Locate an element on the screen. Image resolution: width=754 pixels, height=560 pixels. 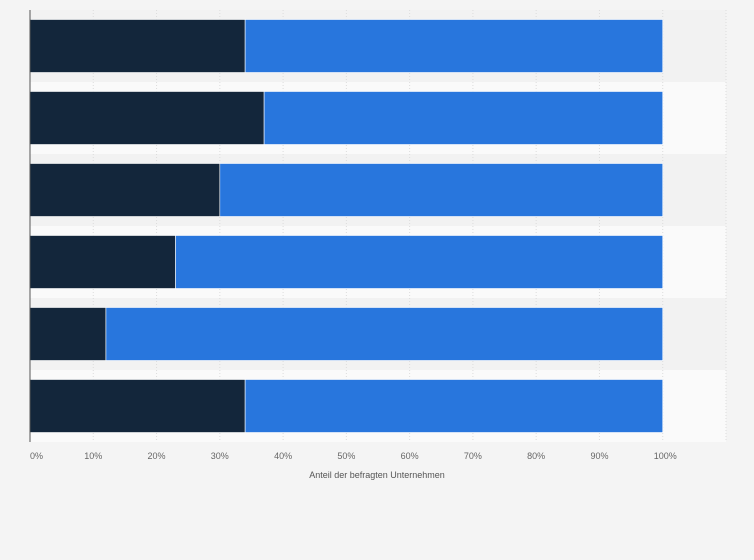
x-tick-label: 20% is located at coordinates (157, 456).